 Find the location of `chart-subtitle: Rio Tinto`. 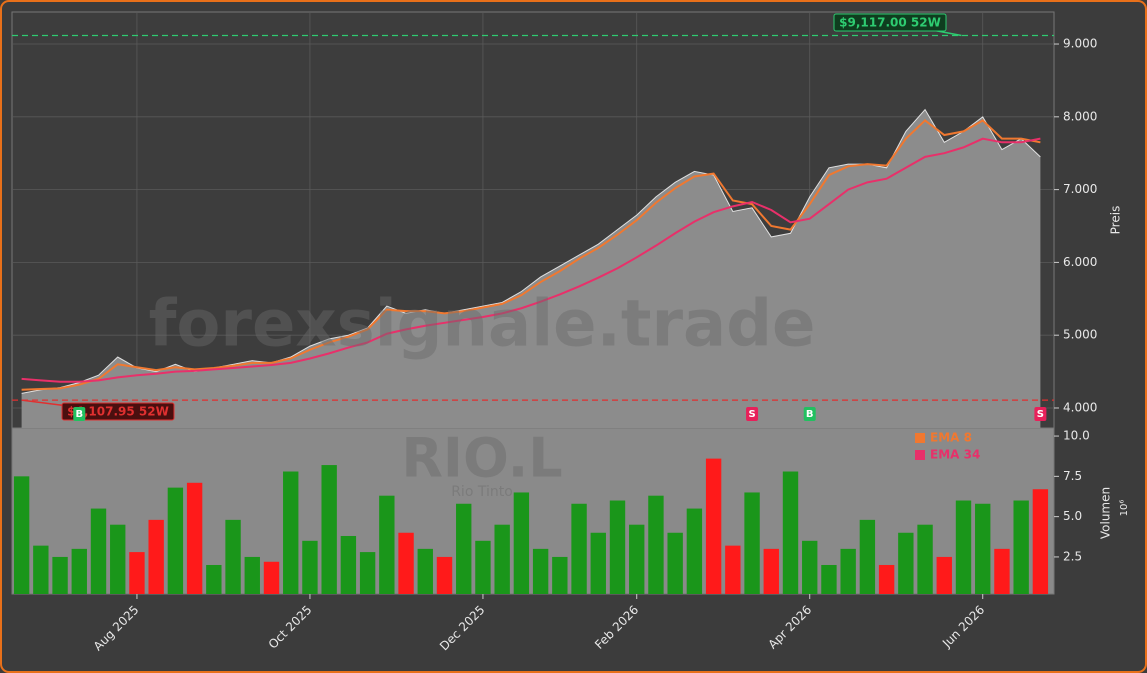

chart-subtitle: Rio Tinto is located at coordinates (482, 492).